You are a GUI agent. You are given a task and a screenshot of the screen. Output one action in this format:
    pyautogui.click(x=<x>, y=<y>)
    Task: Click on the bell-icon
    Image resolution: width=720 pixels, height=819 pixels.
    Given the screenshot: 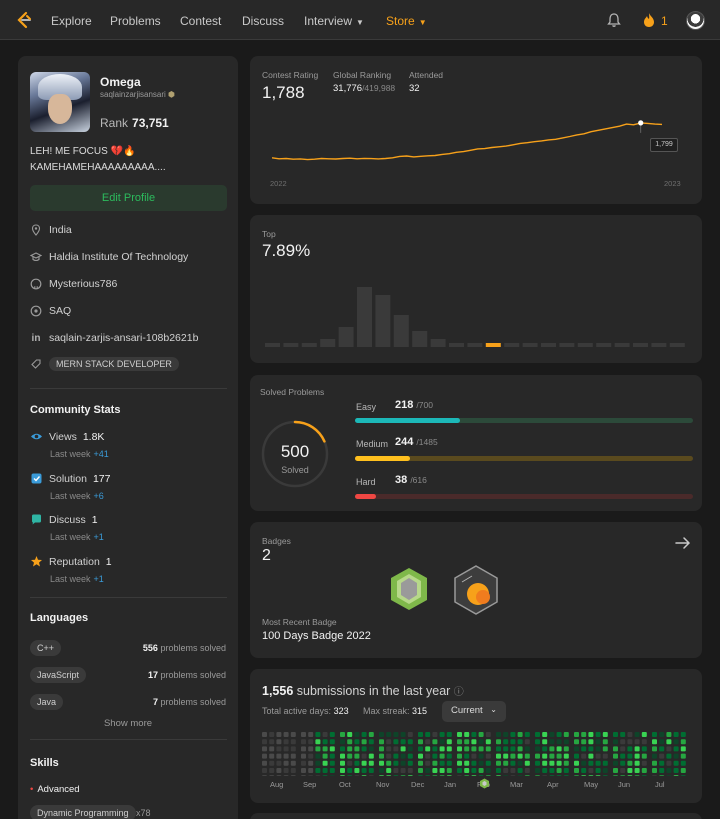 What is the action you would take?
    pyautogui.click(x=614, y=20)
    